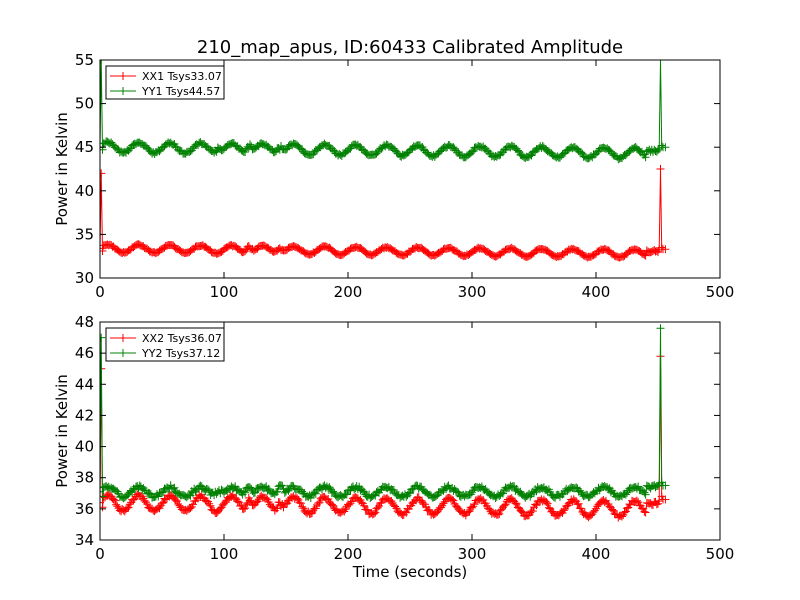 The image size is (800, 600). What do you see at coordinates (84, 147) in the screenshot?
I see `y-tick-label: 45` at bounding box center [84, 147].